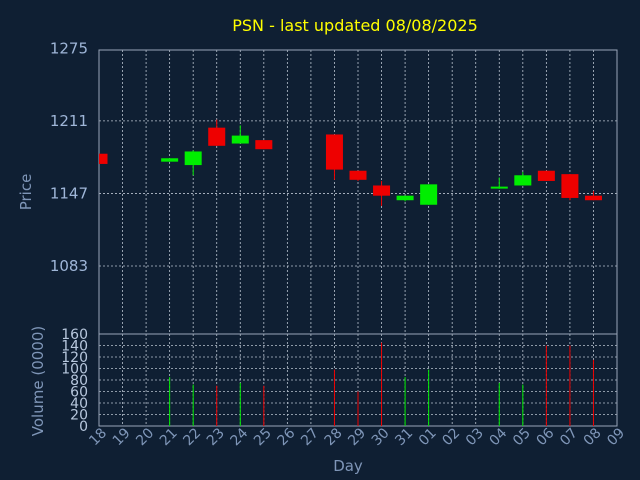 Image resolution: width=640 pixels, height=480 pixels. Describe the element at coordinates (83, 427) in the screenshot. I see `volume-tick-label: 0` at that location.